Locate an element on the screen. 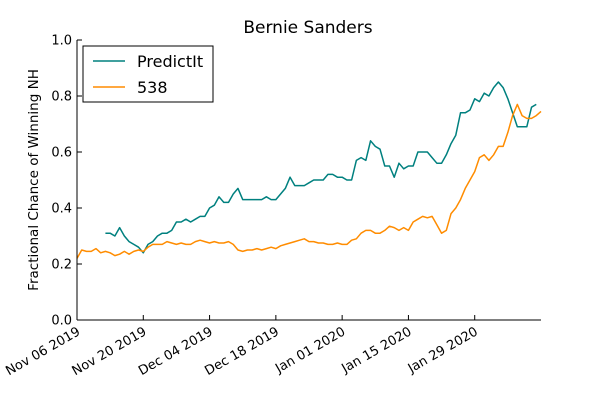 The image size is (600, 400). x-tick-label: Dec 04 2019 is located at coordinates (175, 351).